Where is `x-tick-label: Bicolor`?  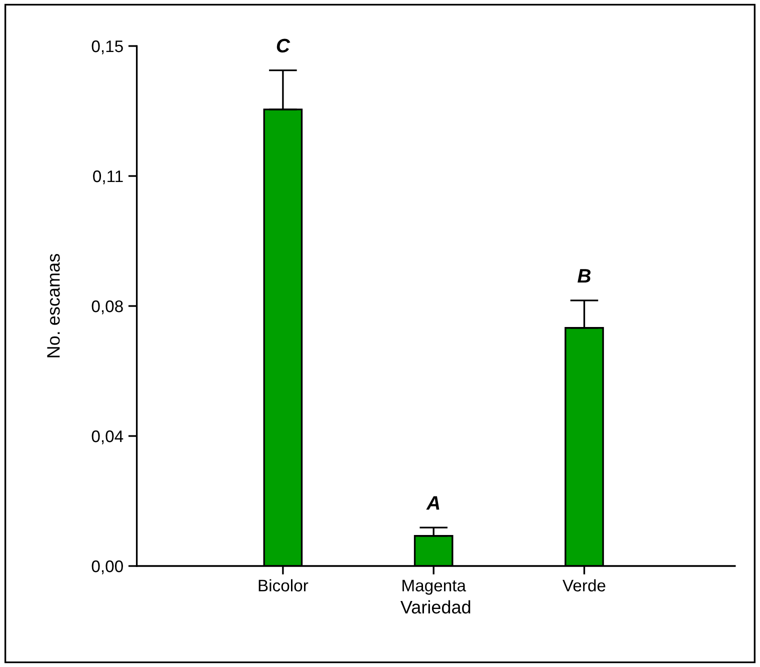
x-tick-label: Bicolor is located at coordinates (283, 585).